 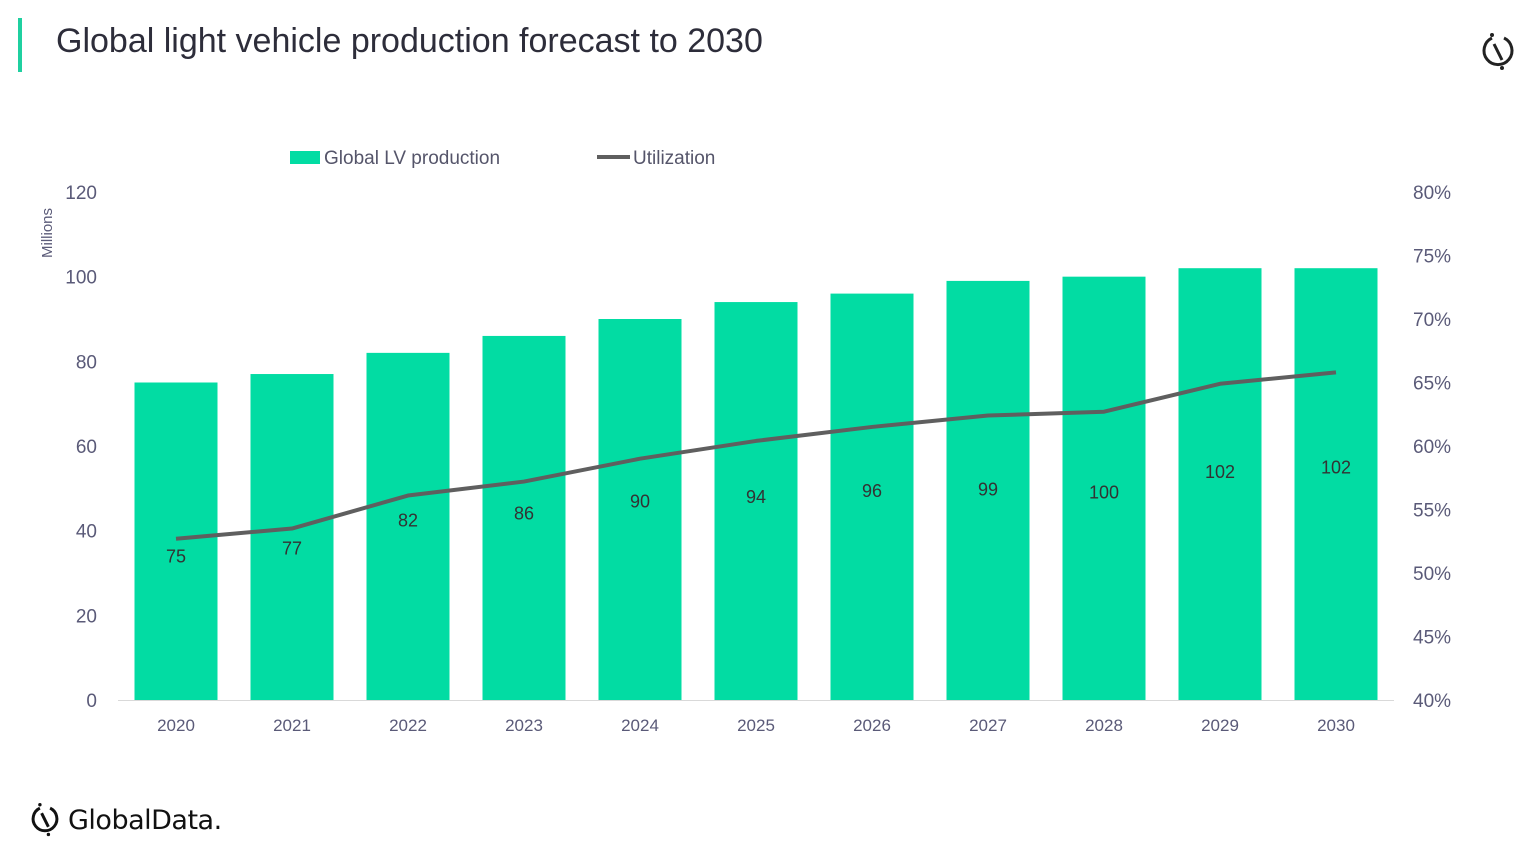 I want to click on bar-2026, so click(x=872, y=496).